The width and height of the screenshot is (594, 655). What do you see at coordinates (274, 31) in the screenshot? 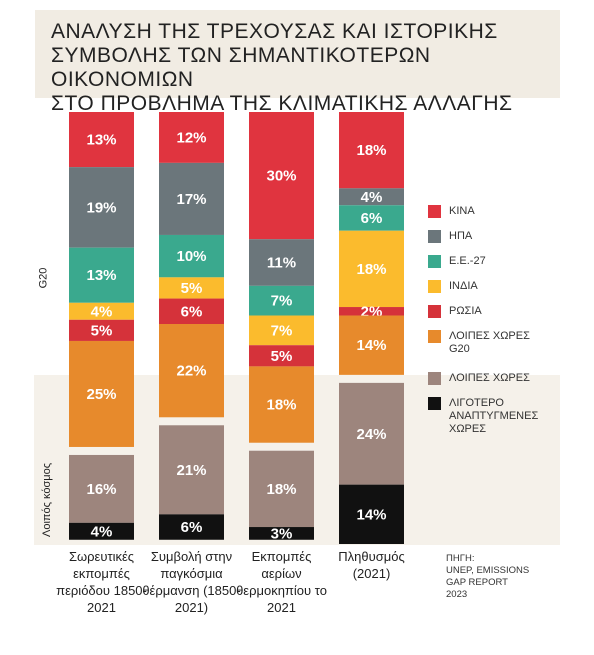
I see `chart-title: ΑΝΑΛΥΣΗ ΤΗΣ ΤΡΕΧΟΥΣΑΣ ΚΑΙ ΙΣΤΟΡΙΚΗΣ` at bounding box center [274, 31].